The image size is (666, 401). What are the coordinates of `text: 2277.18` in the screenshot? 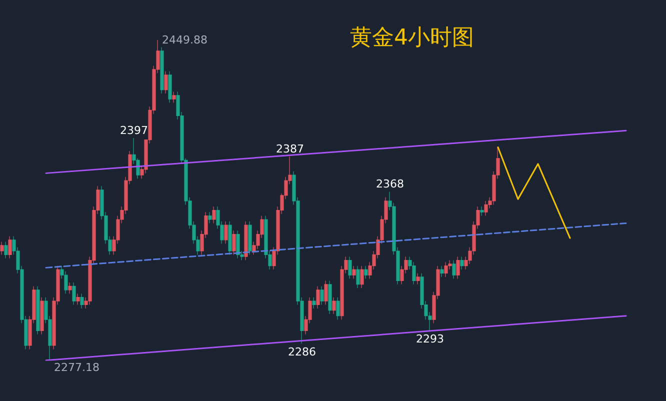 It's located at (77, 367).